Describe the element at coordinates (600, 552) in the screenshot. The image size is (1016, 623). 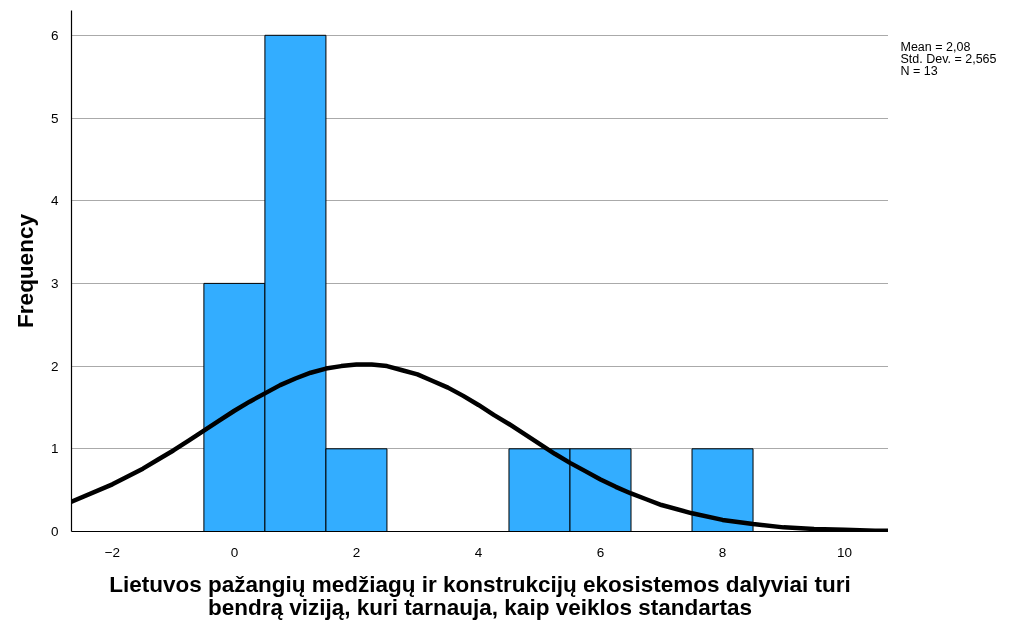
I see `x-tick-label: 6` at that location.